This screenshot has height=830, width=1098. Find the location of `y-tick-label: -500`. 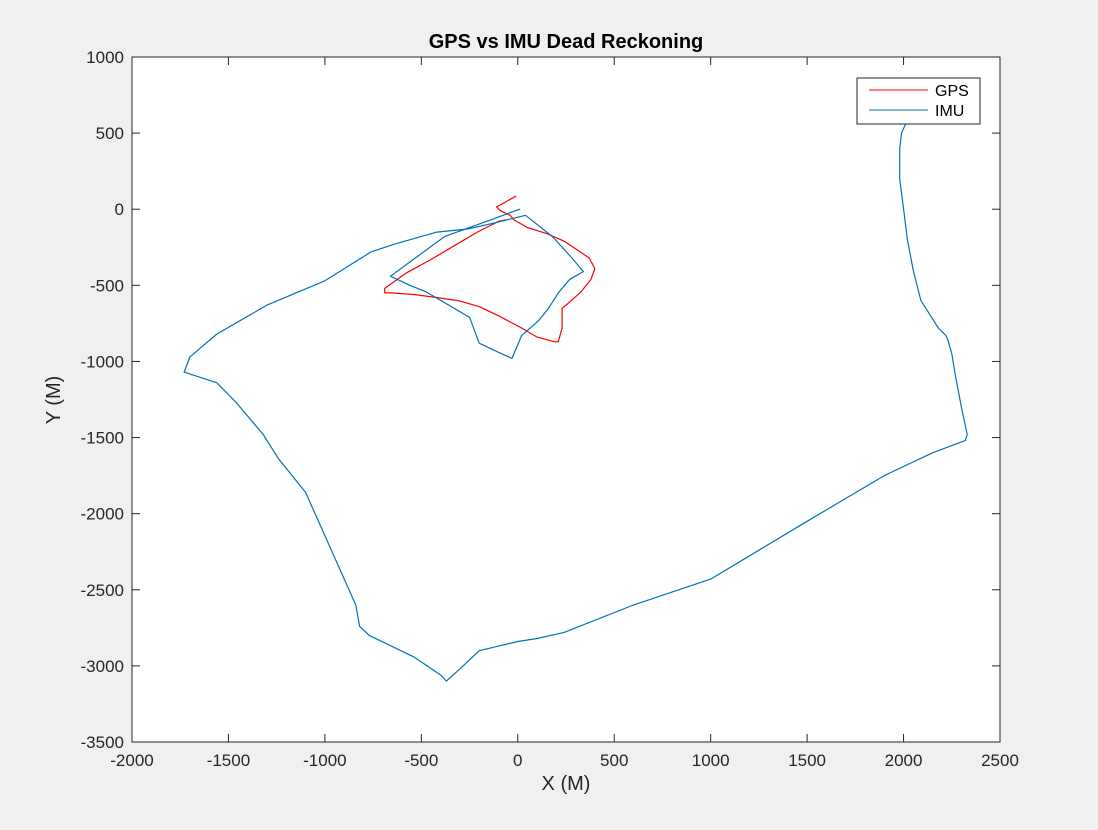

y-tick-label: -500 is located at coordinates (107, 285).